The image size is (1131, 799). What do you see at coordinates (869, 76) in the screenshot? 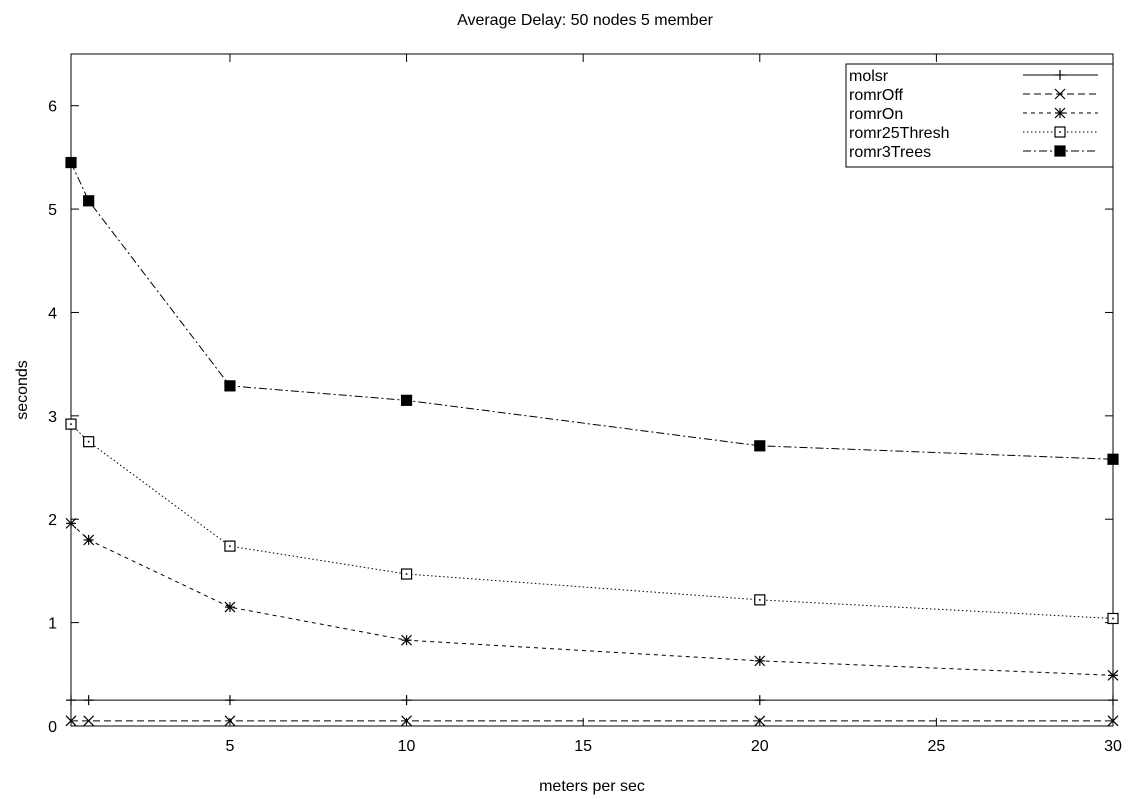
I see `legend-label: molsr` at bounding box center [869, 76].